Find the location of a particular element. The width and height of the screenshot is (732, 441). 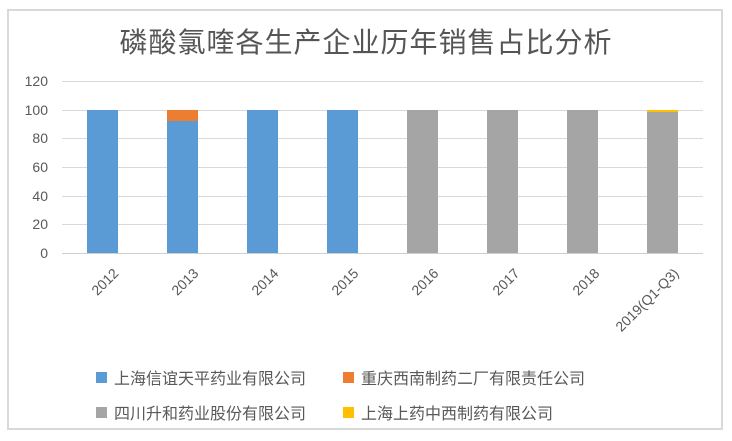

legend-item: 重庆西南制药二厂有限责任公司 is located at coordinates (464, 377).